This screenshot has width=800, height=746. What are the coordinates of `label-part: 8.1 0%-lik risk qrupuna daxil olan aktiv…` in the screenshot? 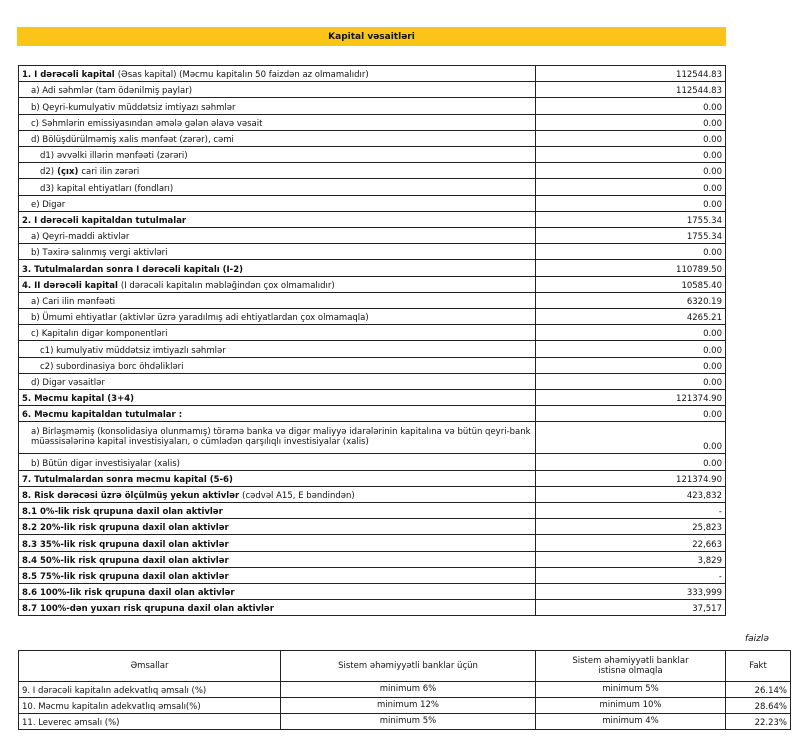 It's located at (122, 512).